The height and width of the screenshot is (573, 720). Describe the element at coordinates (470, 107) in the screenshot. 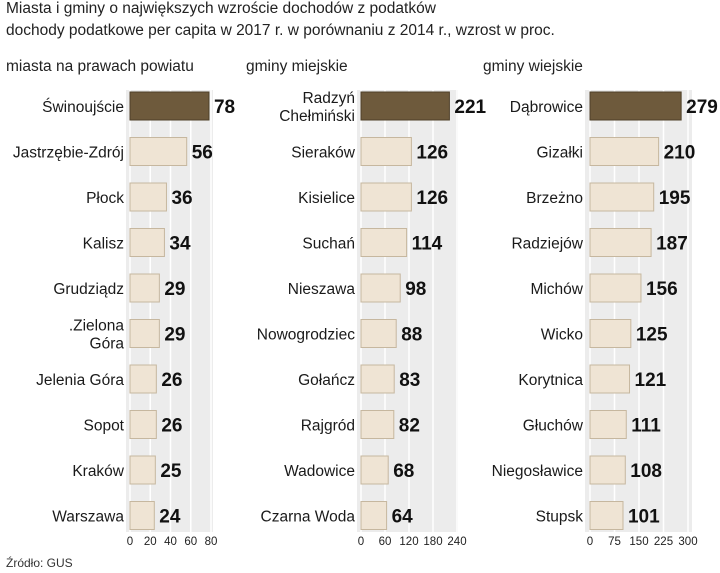

I see `data-label: 221` at that location.